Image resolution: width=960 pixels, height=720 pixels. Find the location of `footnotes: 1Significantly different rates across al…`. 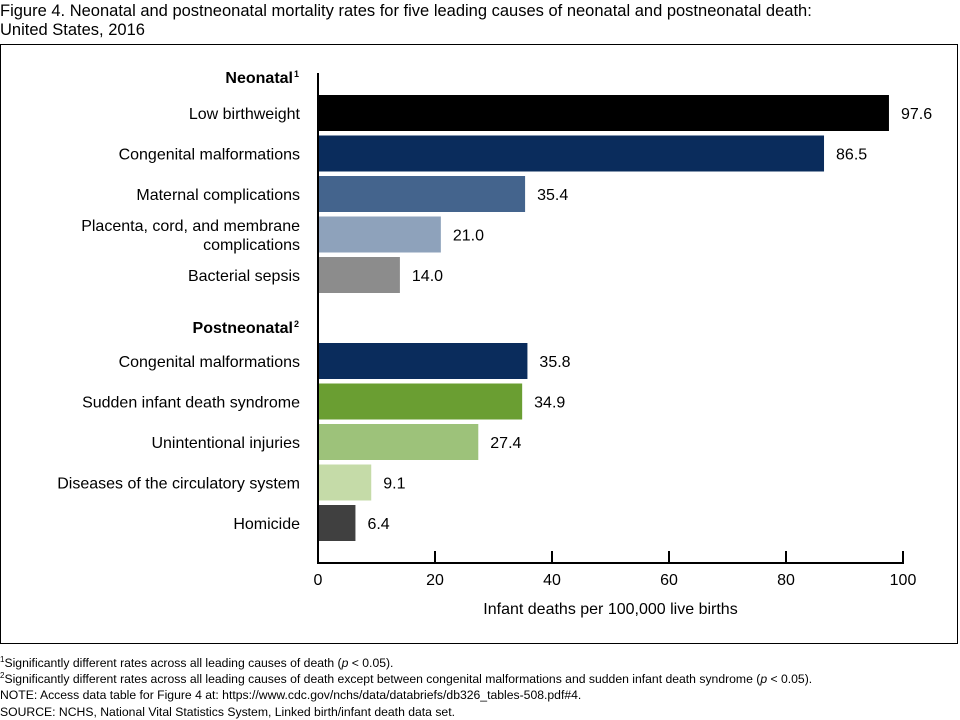

footnotes: 1Significantly different rates across al… is located at coordinates (406, 687).